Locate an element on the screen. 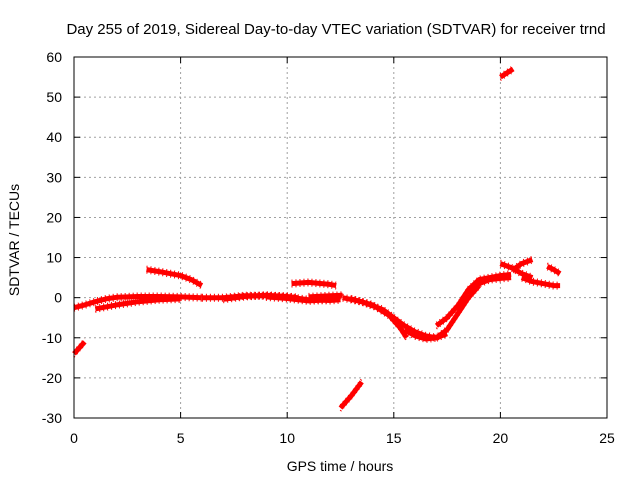  y-tick-label: 10 is located at coordinates (54, 258).